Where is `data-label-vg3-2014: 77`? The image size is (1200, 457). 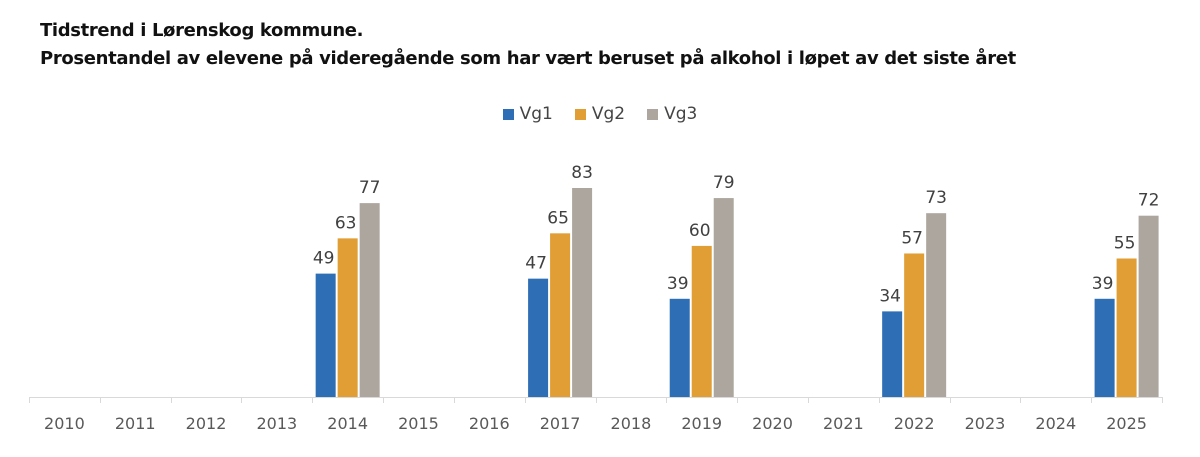 data-label-vg3-2014: 77 is located at coordinates (370, 188).